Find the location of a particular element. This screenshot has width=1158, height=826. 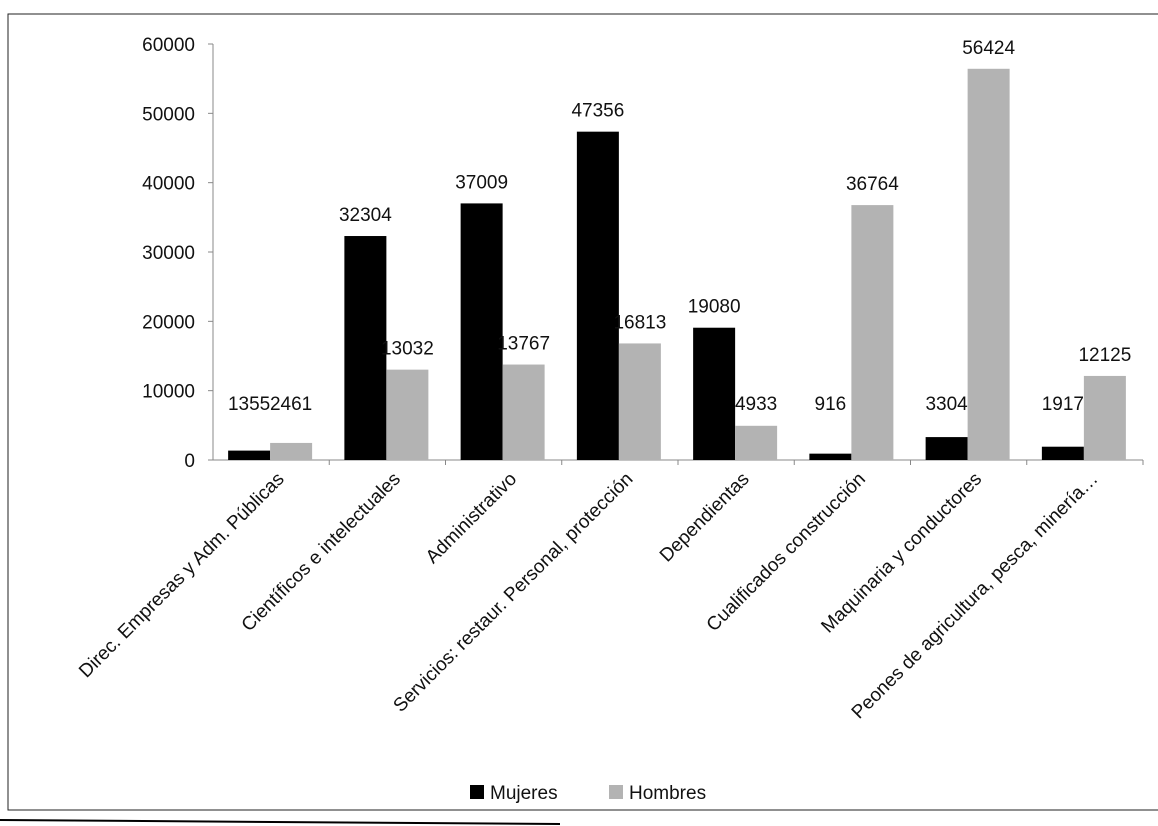

data-label: 2461 is located at coordinates (291, 404).